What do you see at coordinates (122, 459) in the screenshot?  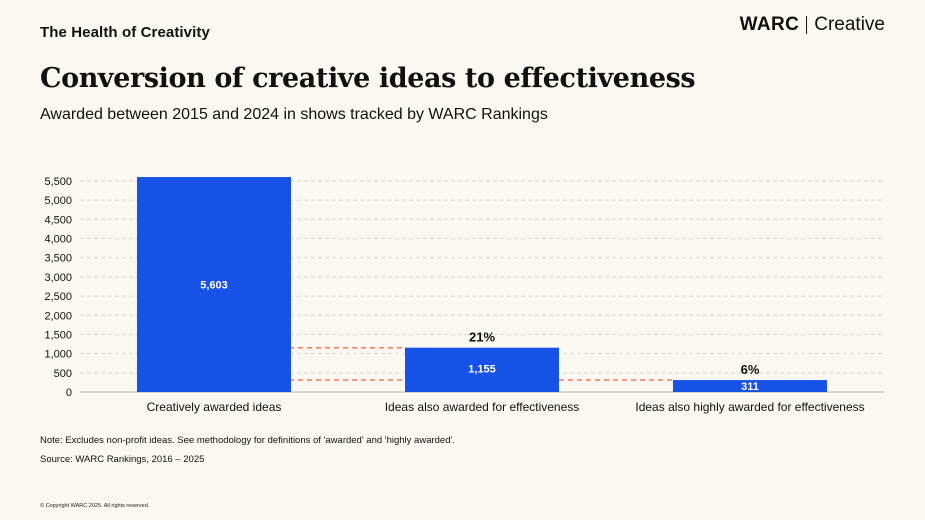 I see `chart-source: Source: WARC Rankings, 2016 – 2025` at bounding box center [122, 459].